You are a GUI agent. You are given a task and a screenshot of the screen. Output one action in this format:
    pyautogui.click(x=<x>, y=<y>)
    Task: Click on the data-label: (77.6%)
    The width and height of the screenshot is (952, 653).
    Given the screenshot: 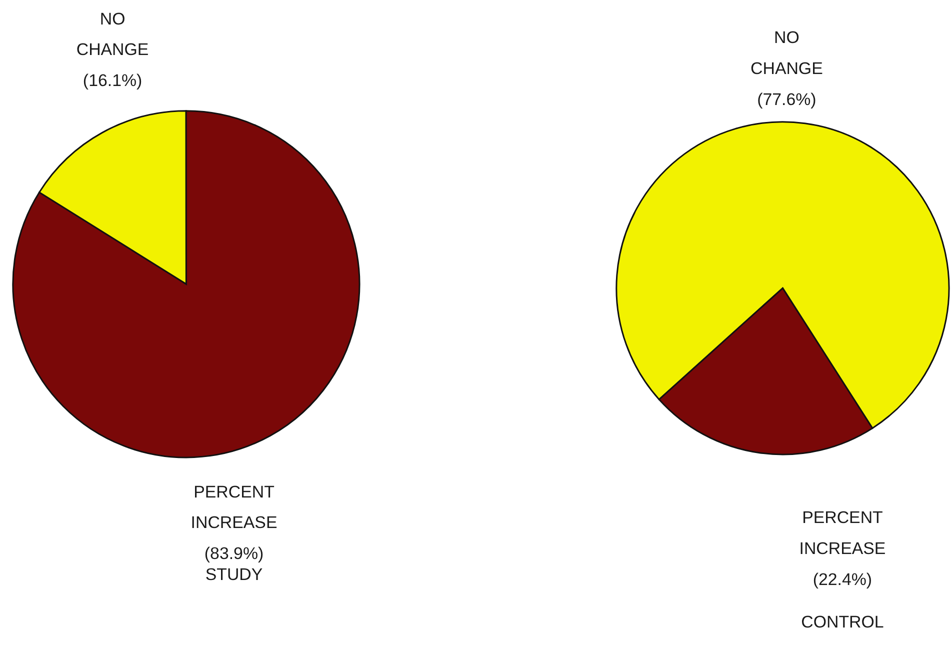 What is the action you would take?
    pyautogui.click(x=786, y=99)
    